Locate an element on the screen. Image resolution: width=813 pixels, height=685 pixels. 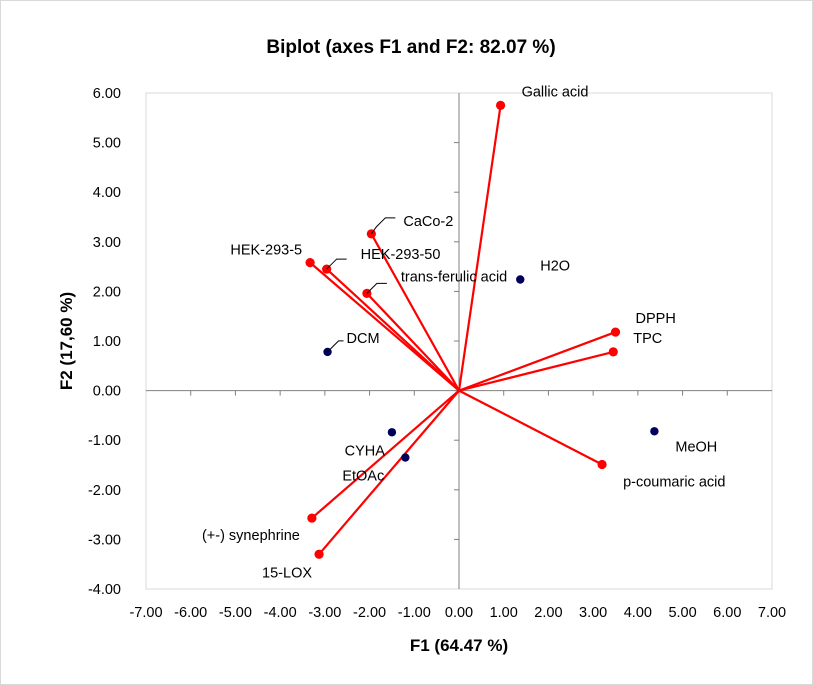
point-label: Gallic acid is located at coordinates (555, 92).